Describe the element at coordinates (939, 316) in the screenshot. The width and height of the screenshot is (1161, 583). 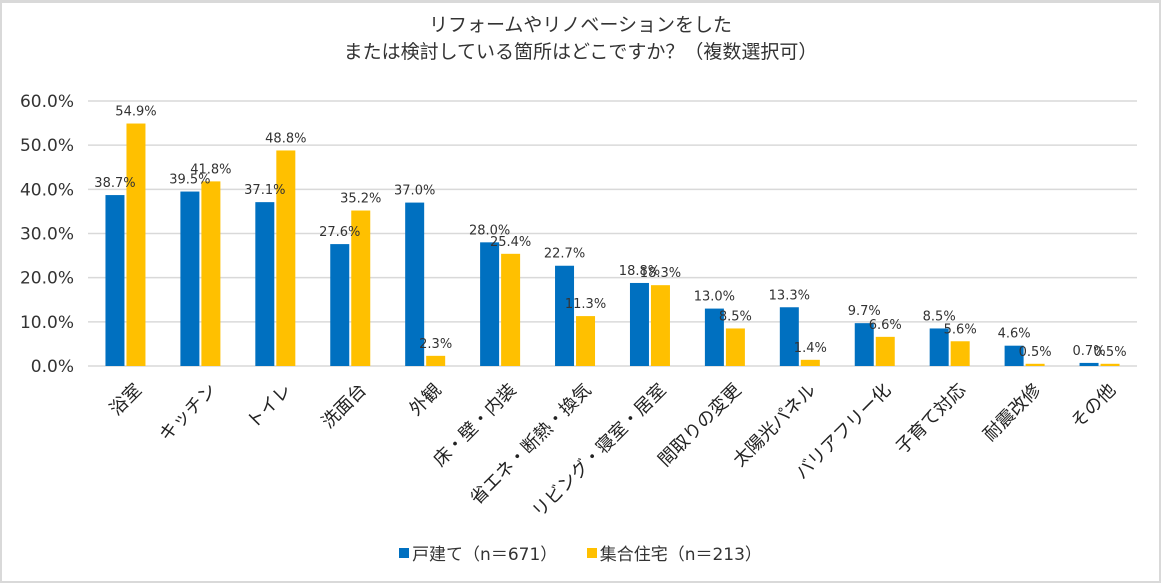
I see `data-label-detached: 8.5%` at that location.